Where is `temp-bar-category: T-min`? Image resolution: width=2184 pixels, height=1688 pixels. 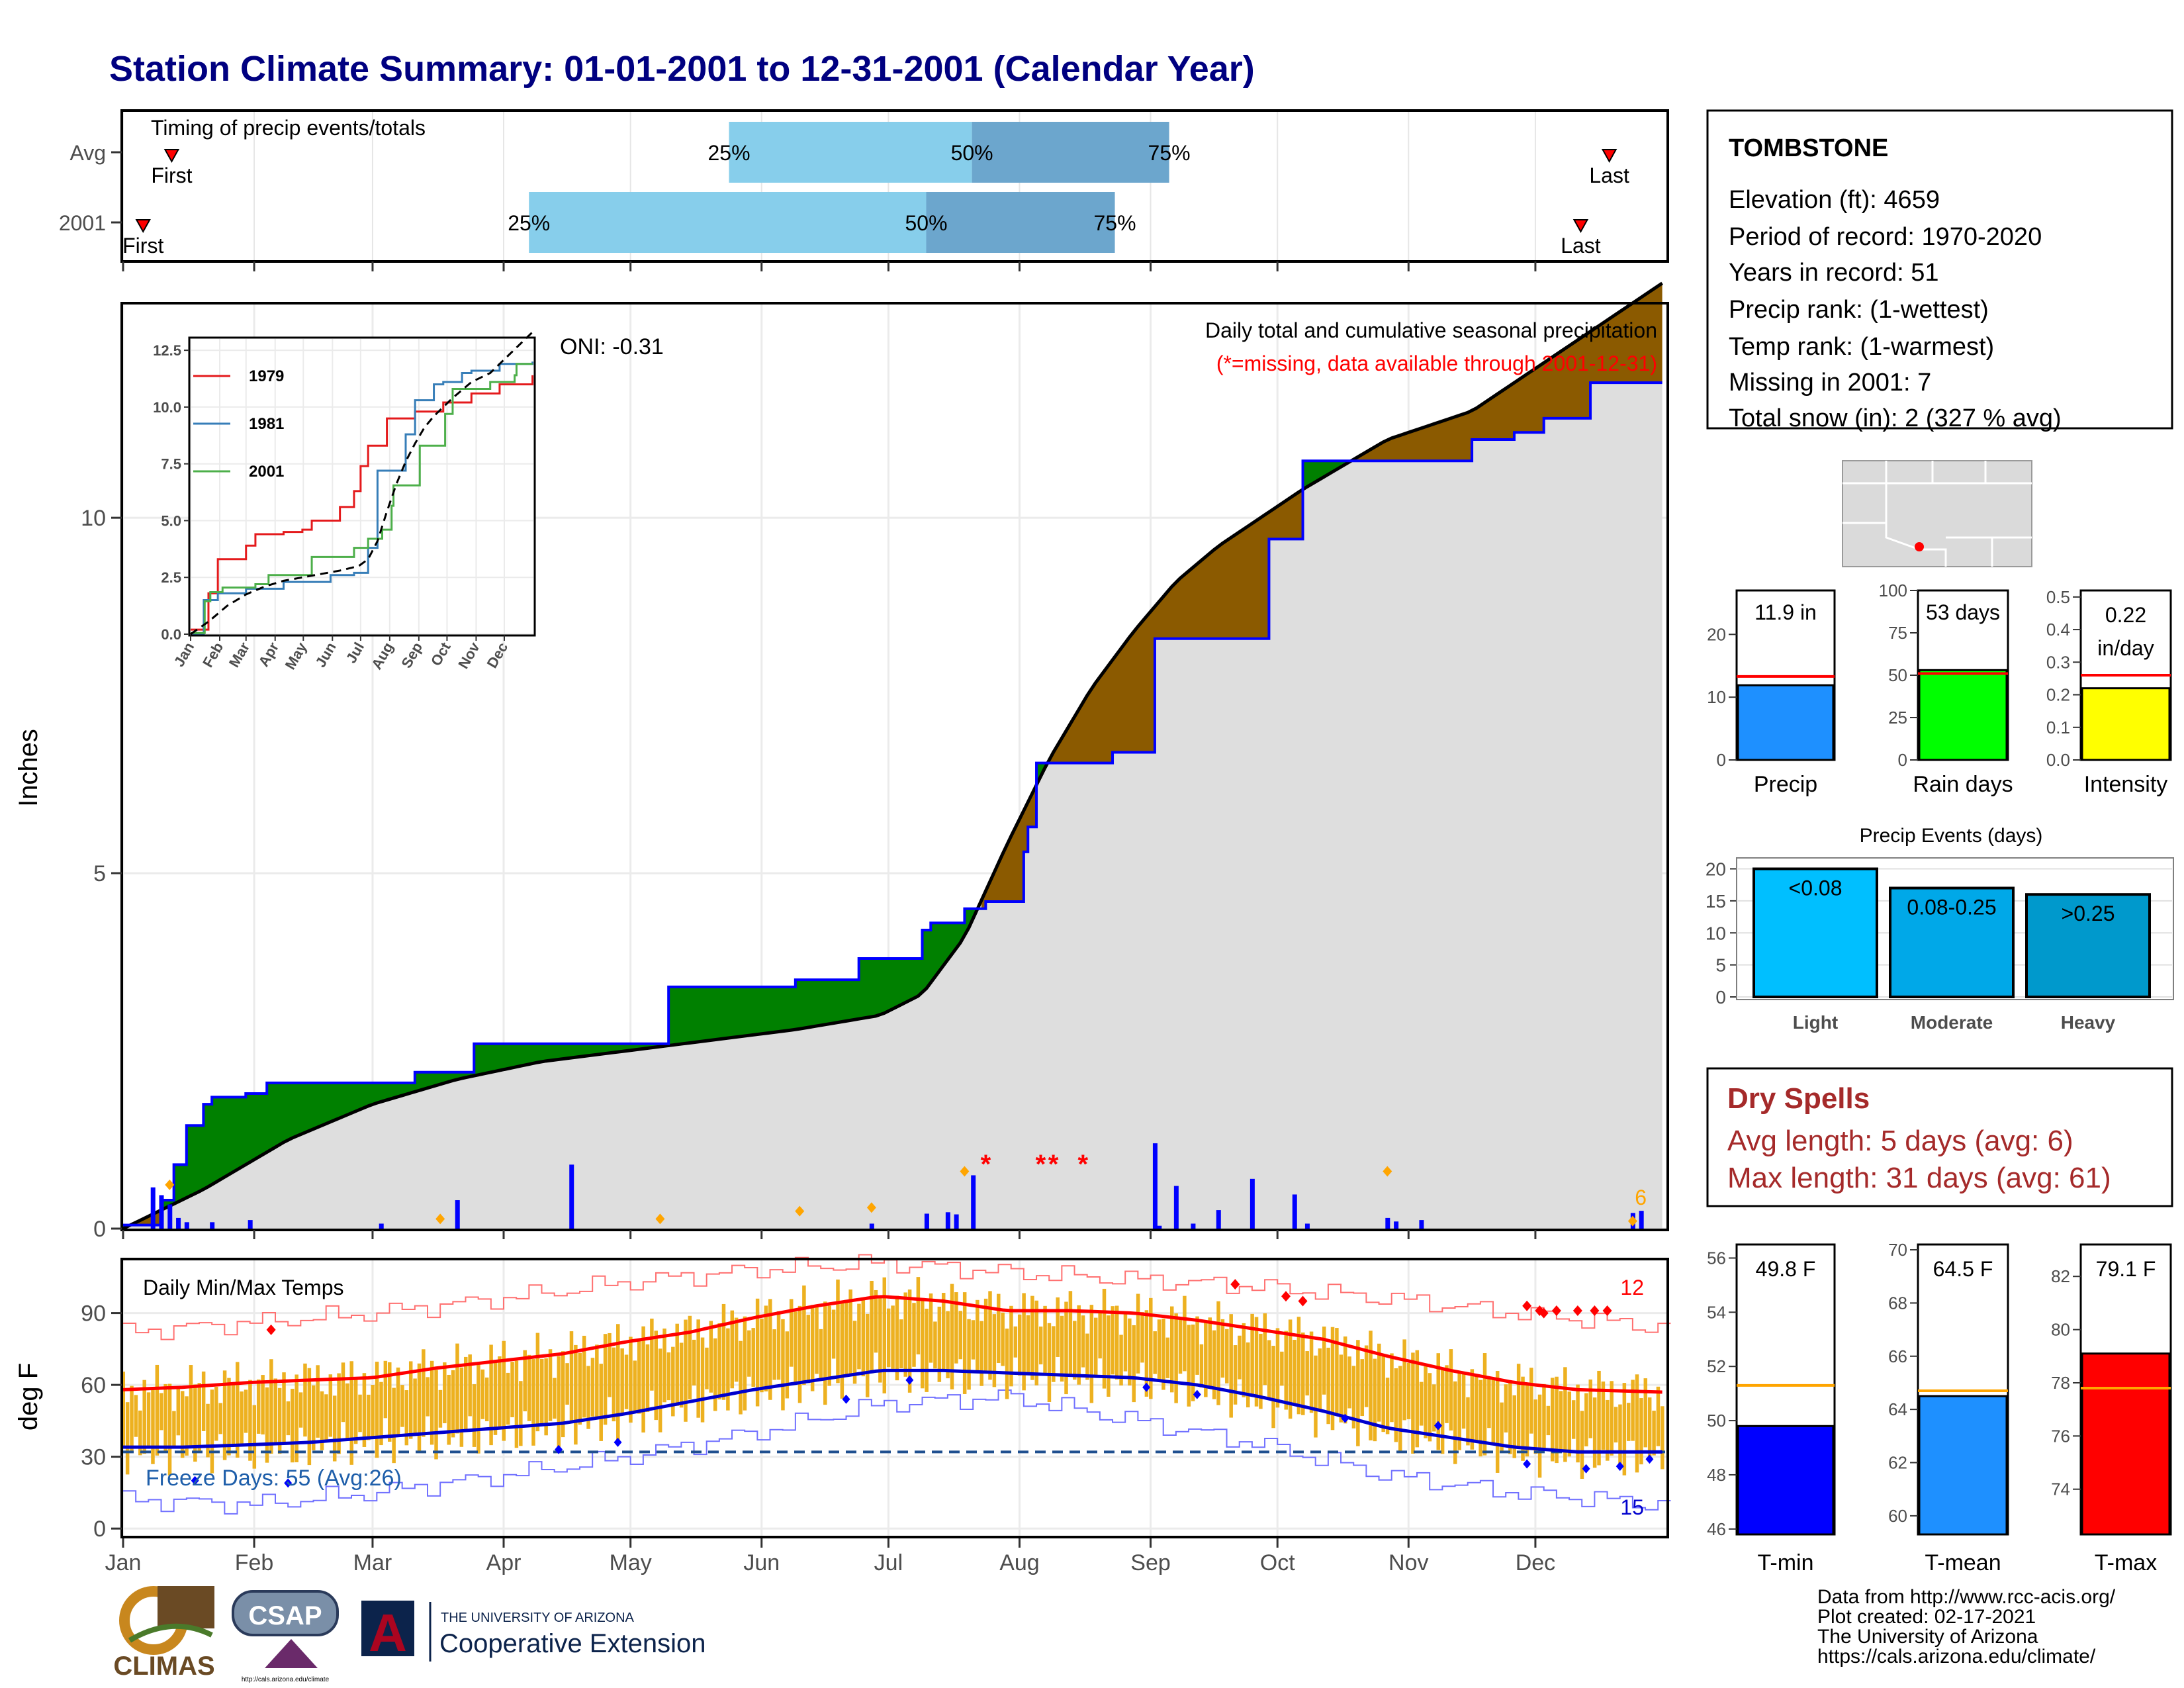 temp-bar-category: T-min is located at coordinates (1786, 1562).